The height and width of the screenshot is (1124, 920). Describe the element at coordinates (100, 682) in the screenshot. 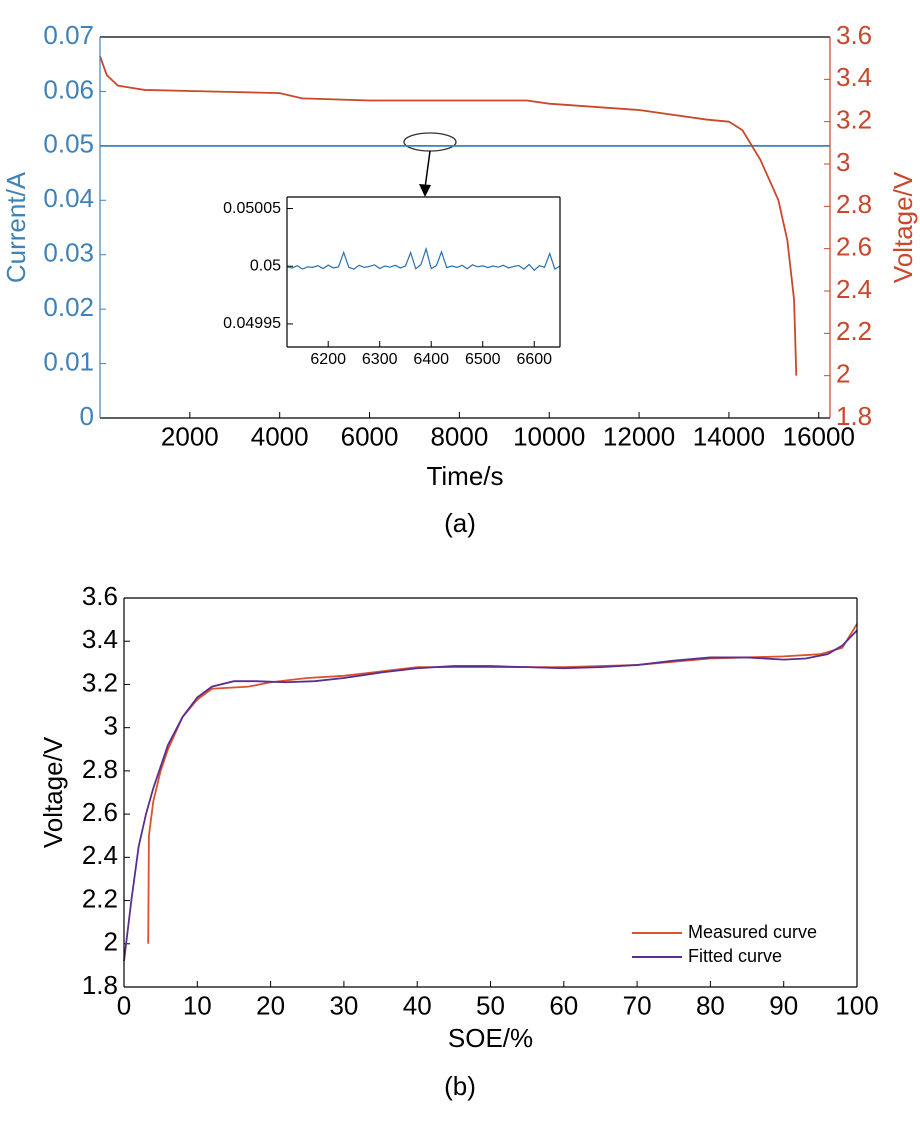

I see `y-tick-label: 3.2` at that location.